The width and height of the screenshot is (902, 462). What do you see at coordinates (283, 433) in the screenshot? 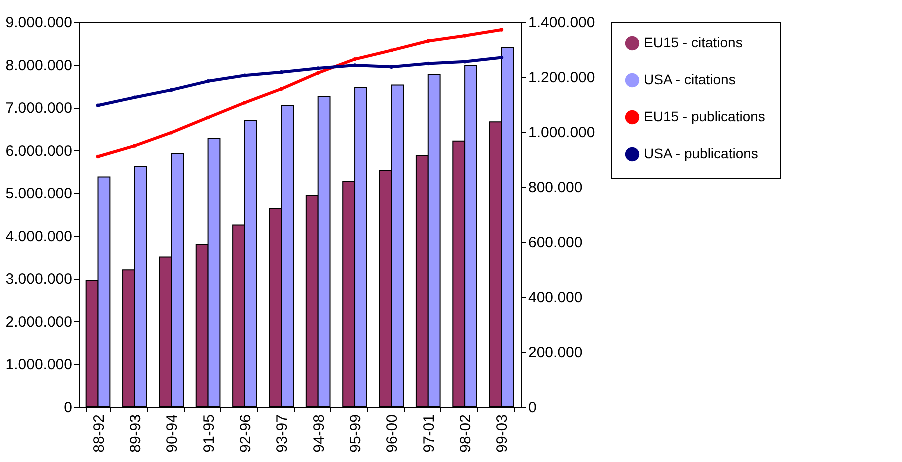
I see `x-tick-label: 93-97` at bounding box center [283, 433].